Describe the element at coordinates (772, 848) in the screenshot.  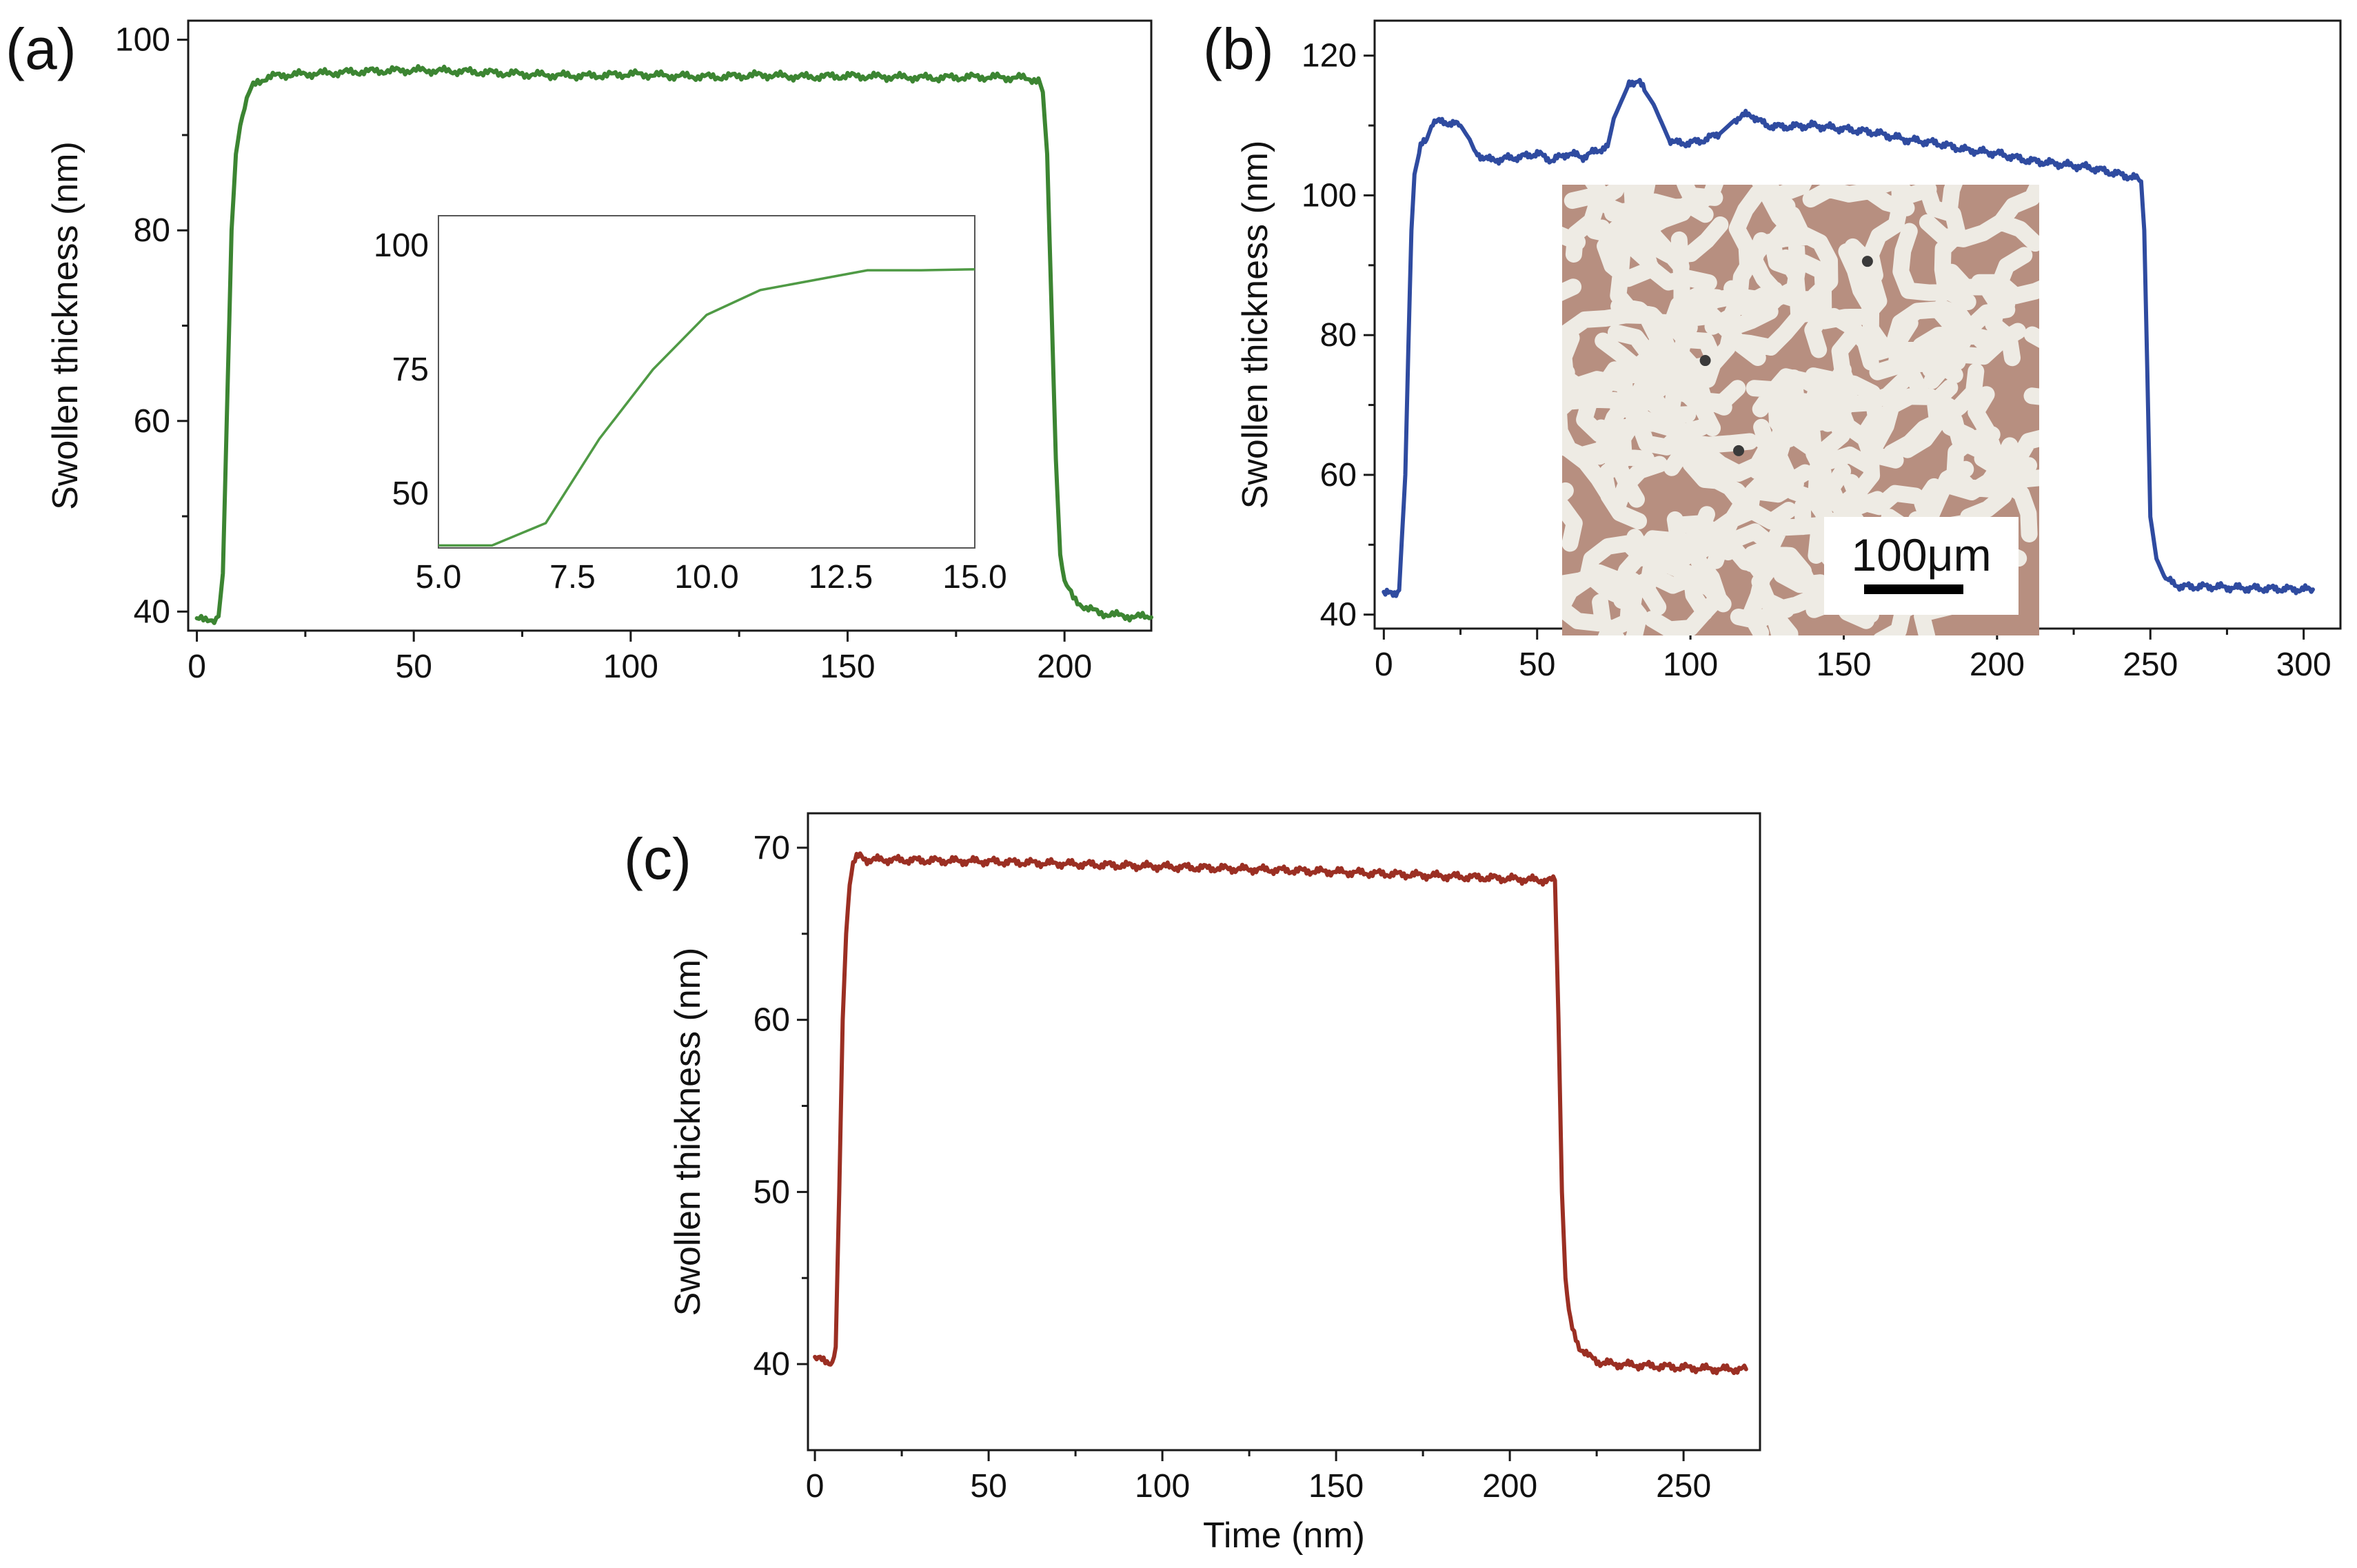
I see `y-tick-label: 70` at that location.